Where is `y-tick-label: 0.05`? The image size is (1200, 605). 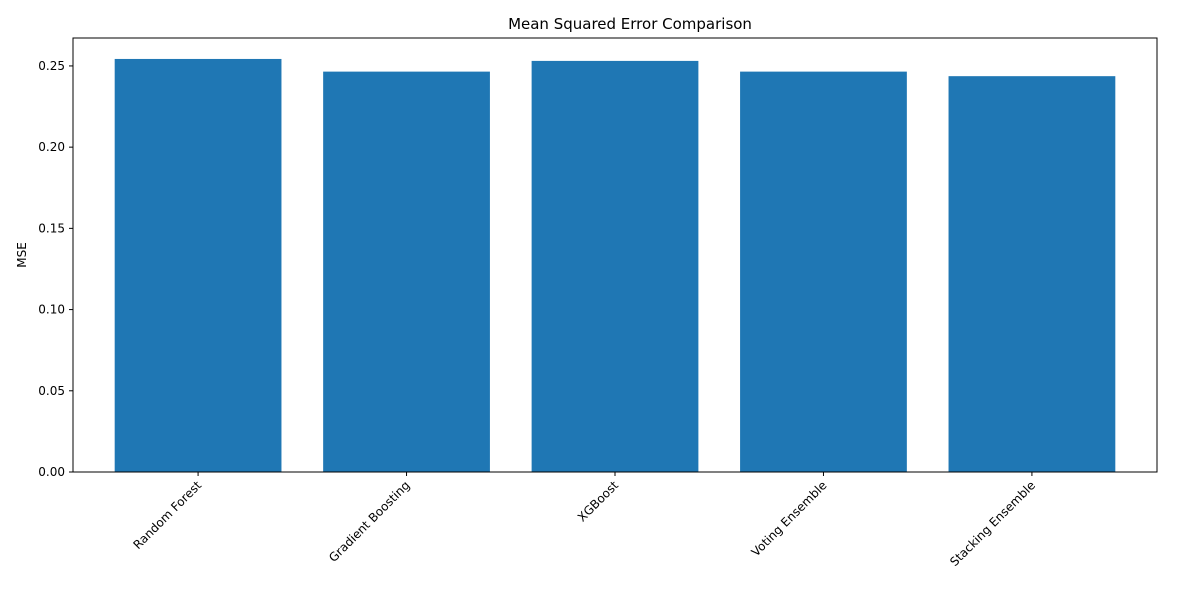
y-tick-label: 0.05 is located at coordinates (51, 391).